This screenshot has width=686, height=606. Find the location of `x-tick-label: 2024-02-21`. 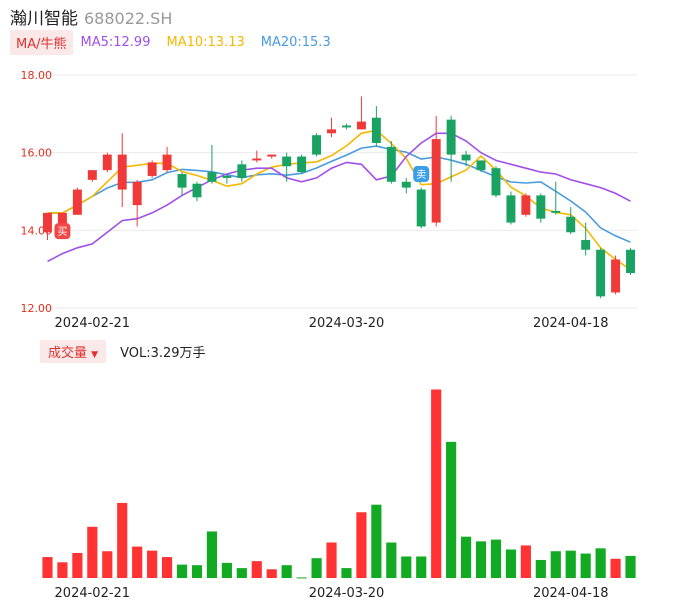

x-tick-label: 2024-02-21 is located at coordinates (93, 593).